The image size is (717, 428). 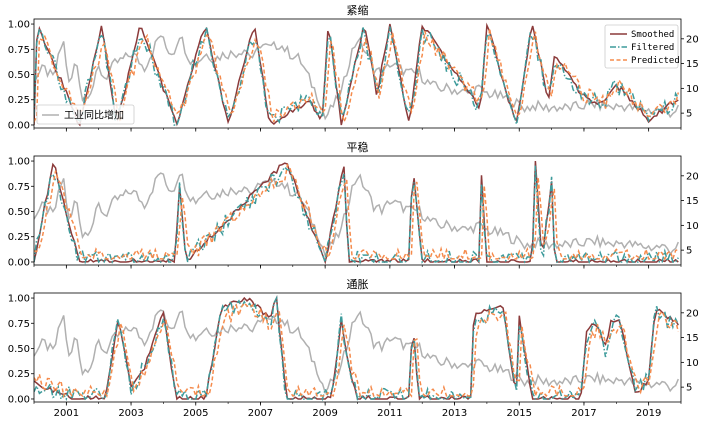 What do you see at coordinates (358, 147) in the screenshot?
I see `panel-title: 平稳` at bounding box center [358, 147].